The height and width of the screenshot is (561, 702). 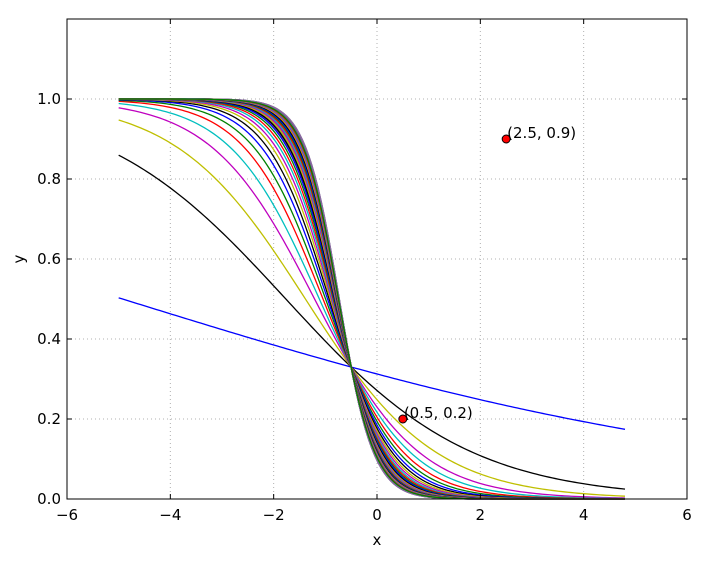 I want to click on y-tick-label: 0.6, so click(x=49, y=259).